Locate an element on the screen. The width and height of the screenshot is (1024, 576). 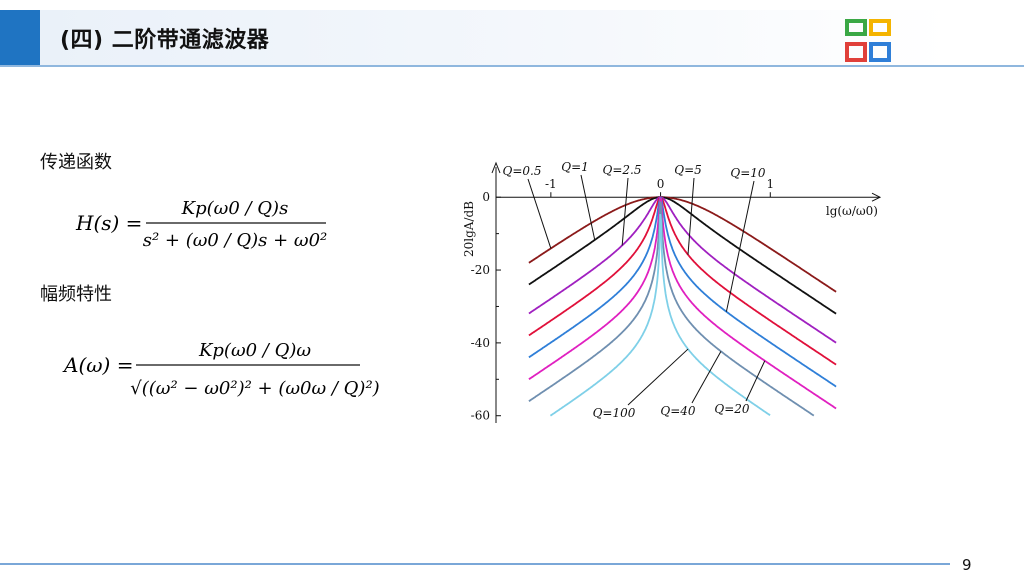
chart-labels: Q=0.5 Q=1 Q=2.5 Q=5 Q=10 Q=100 Q=40 Q=20 is located at coordinates (634, 290).